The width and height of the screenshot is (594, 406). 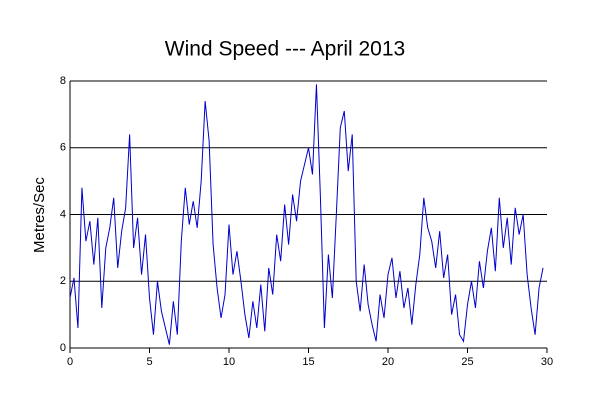 I want to click on x-tick-label: 15, so click(x=308, y=362).